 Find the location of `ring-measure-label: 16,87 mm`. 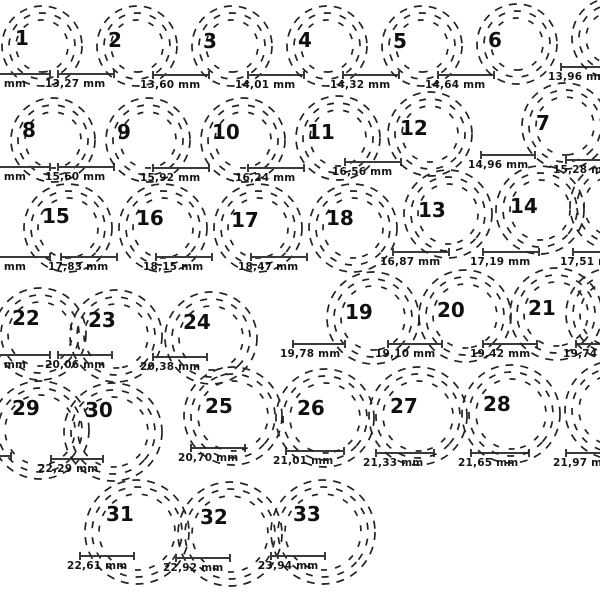

ring-measure-label: 16,87 mm is located at coordinates (410, 262).